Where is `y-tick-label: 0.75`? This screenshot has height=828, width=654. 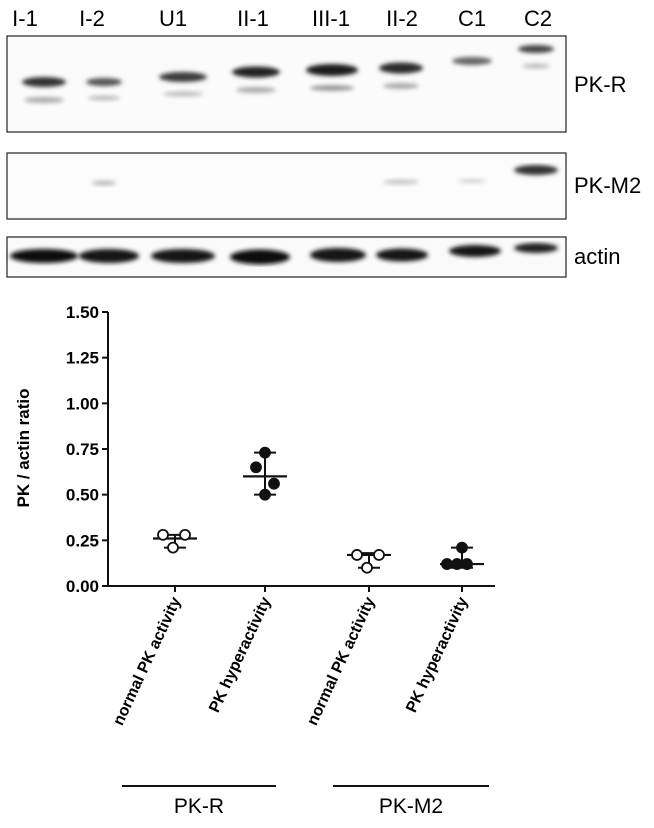 y-tick-label: 0.75 is located at coordinates (82, 449).